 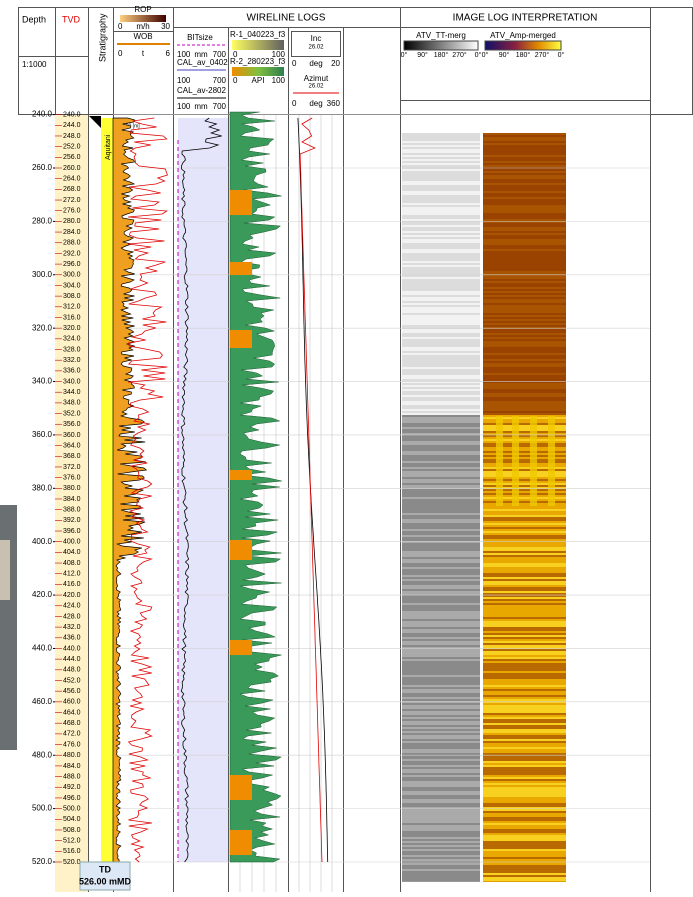 What do you see at coordinates (72, 232) in the screenshot?
I see `tvd-label: 284.0` at bounding box center [72, 232].